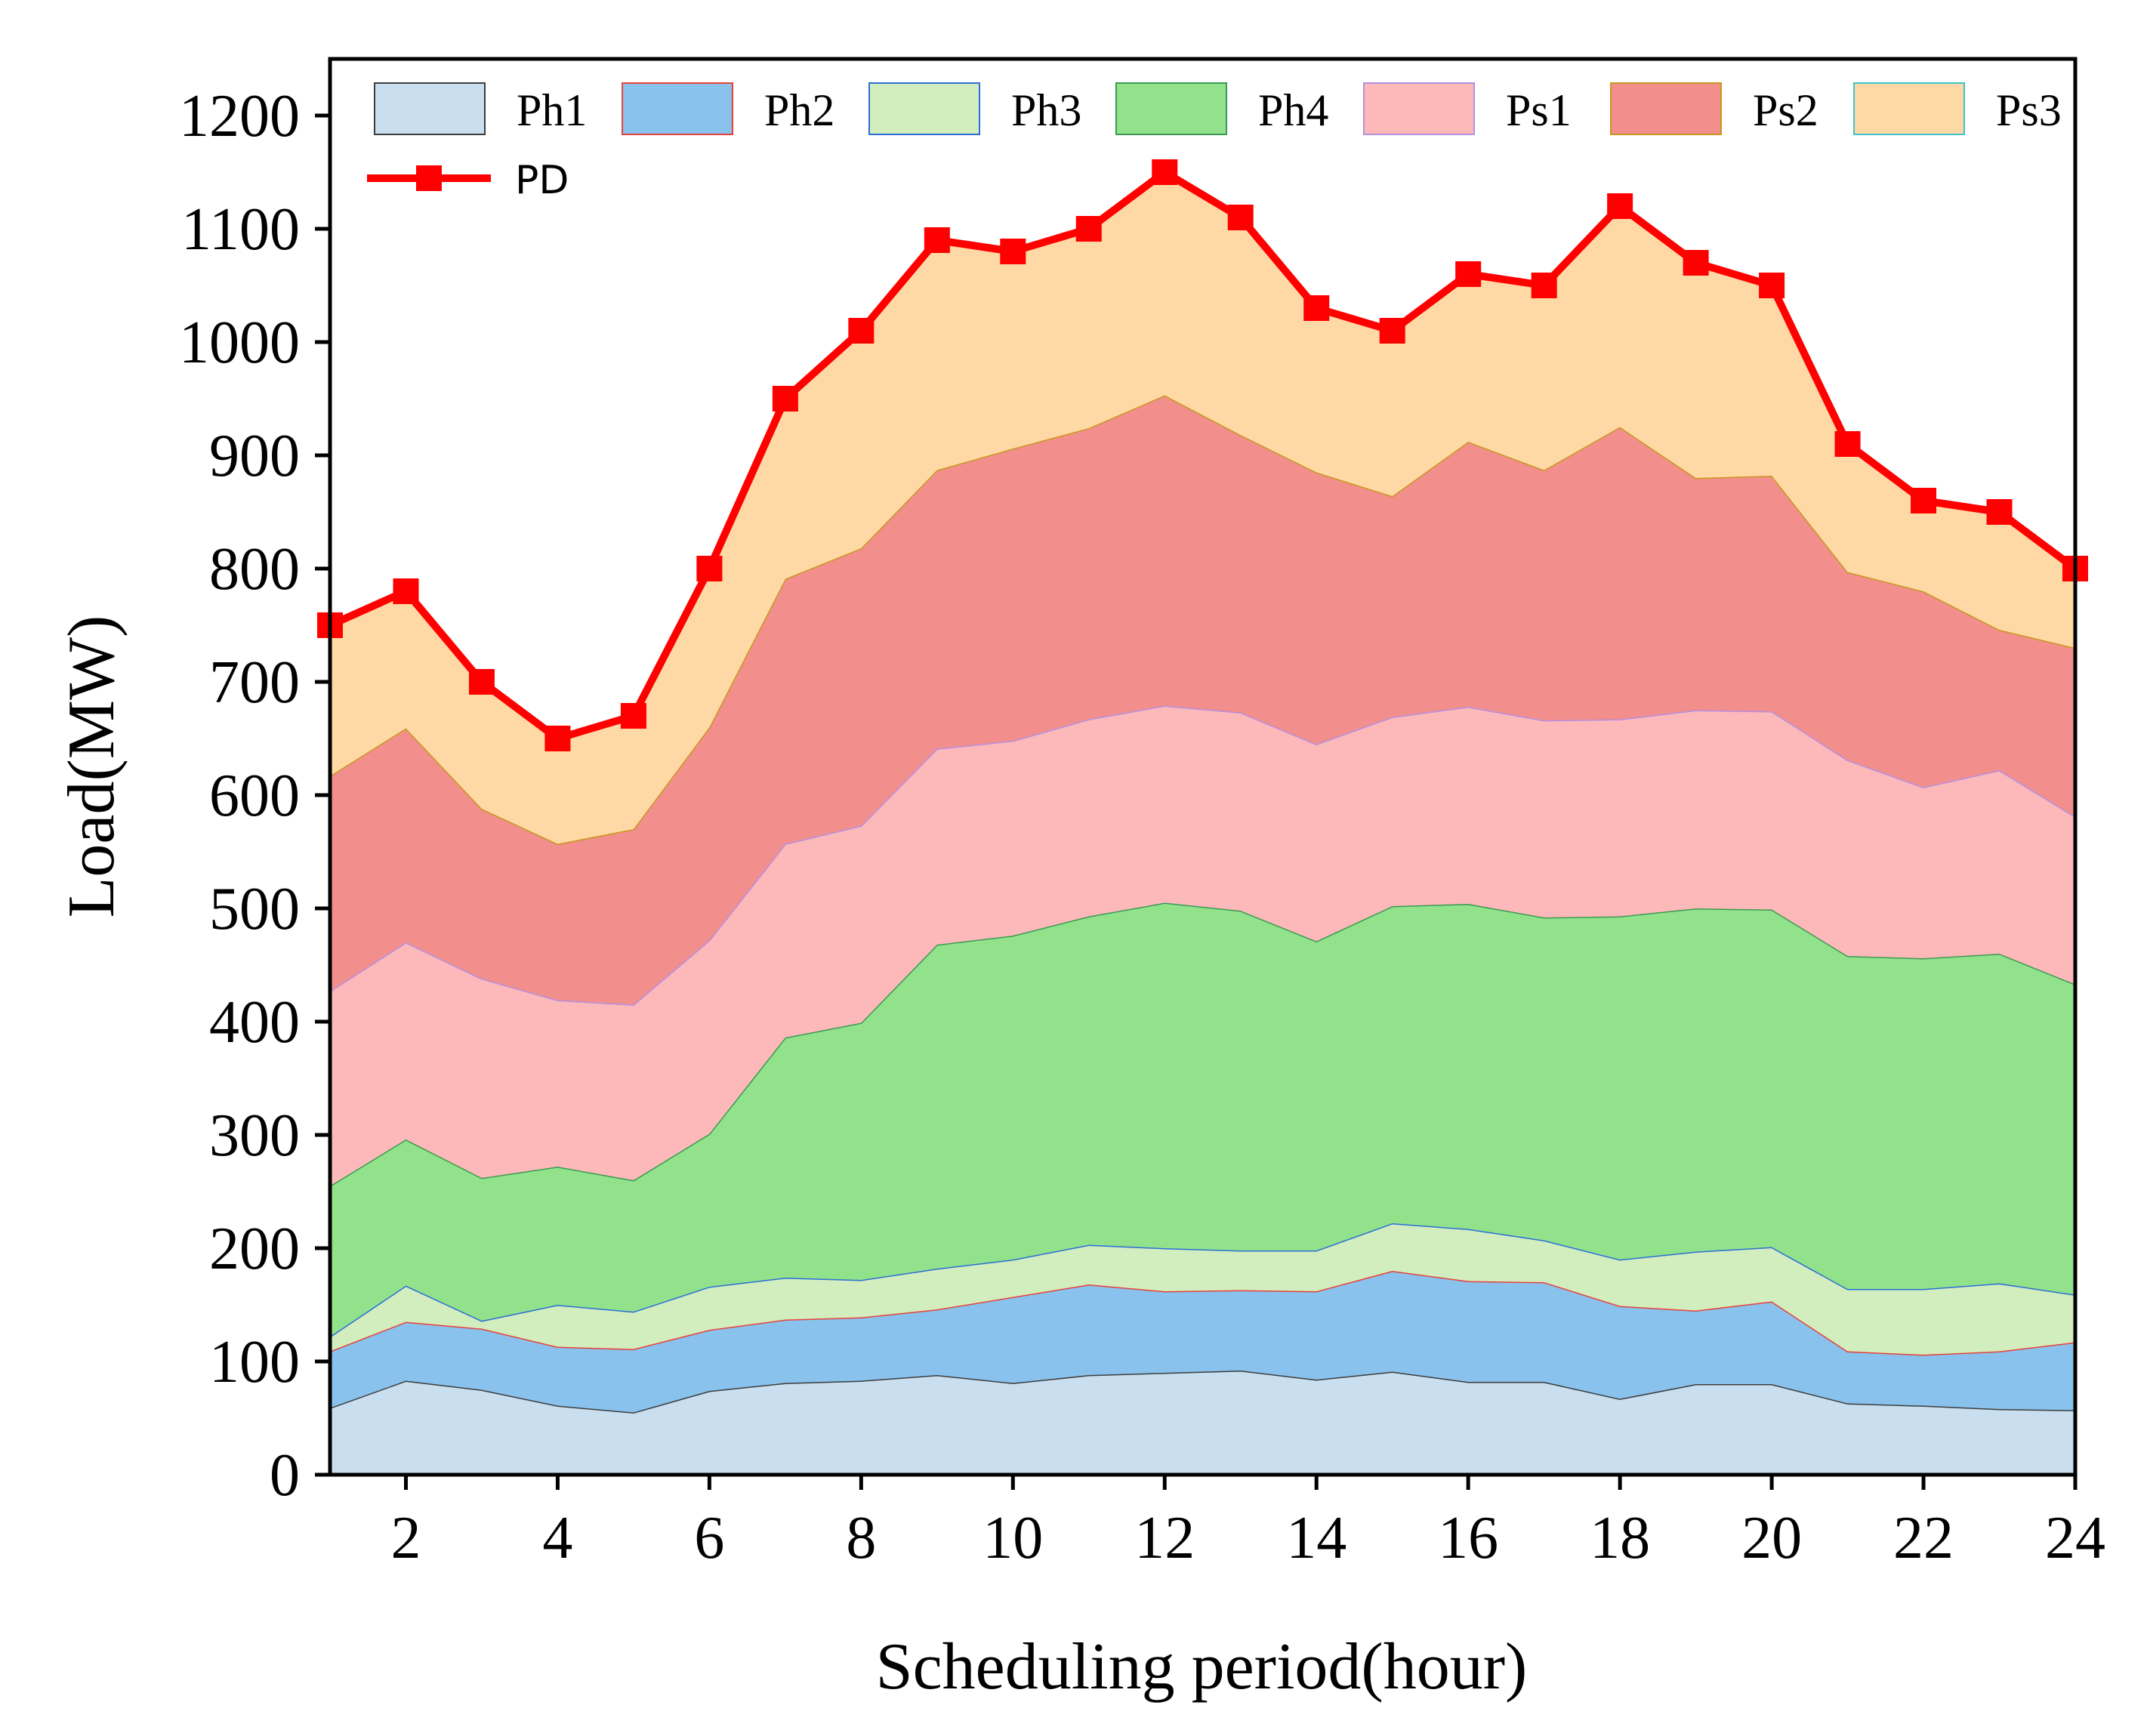 Image resolution: width=2147 pixels, height=1736 pixels. What do you see at coordinates (1171, 108) in the screenshot?
I see `legend-swatch-ph4` at bounding box center [1171, 108].